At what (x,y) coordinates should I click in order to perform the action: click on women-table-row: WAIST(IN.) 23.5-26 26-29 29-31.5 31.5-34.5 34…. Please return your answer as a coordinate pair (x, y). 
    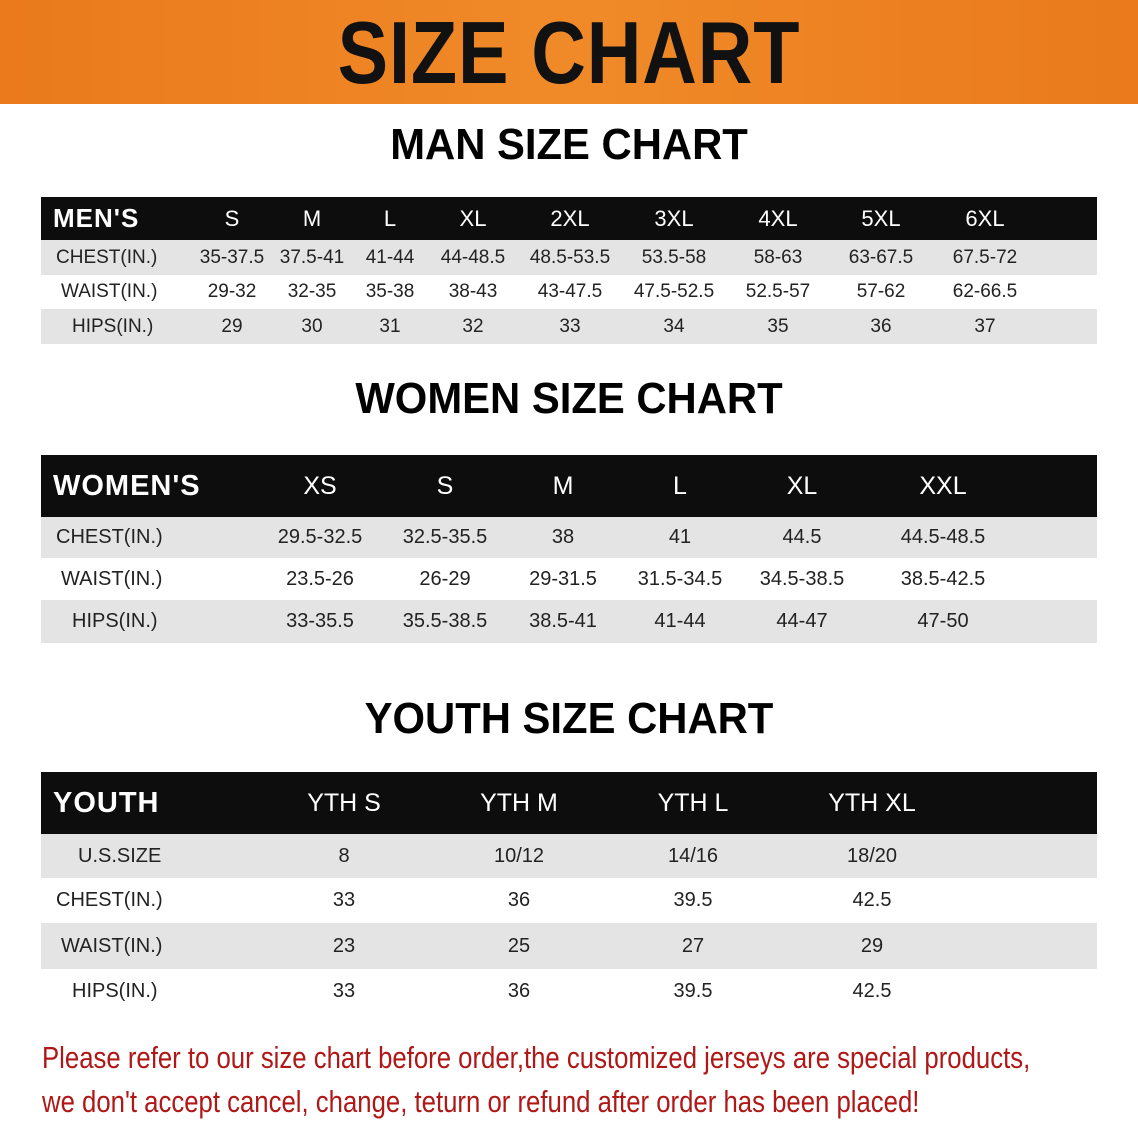
    Looking at the image, I should click on (569, 579).